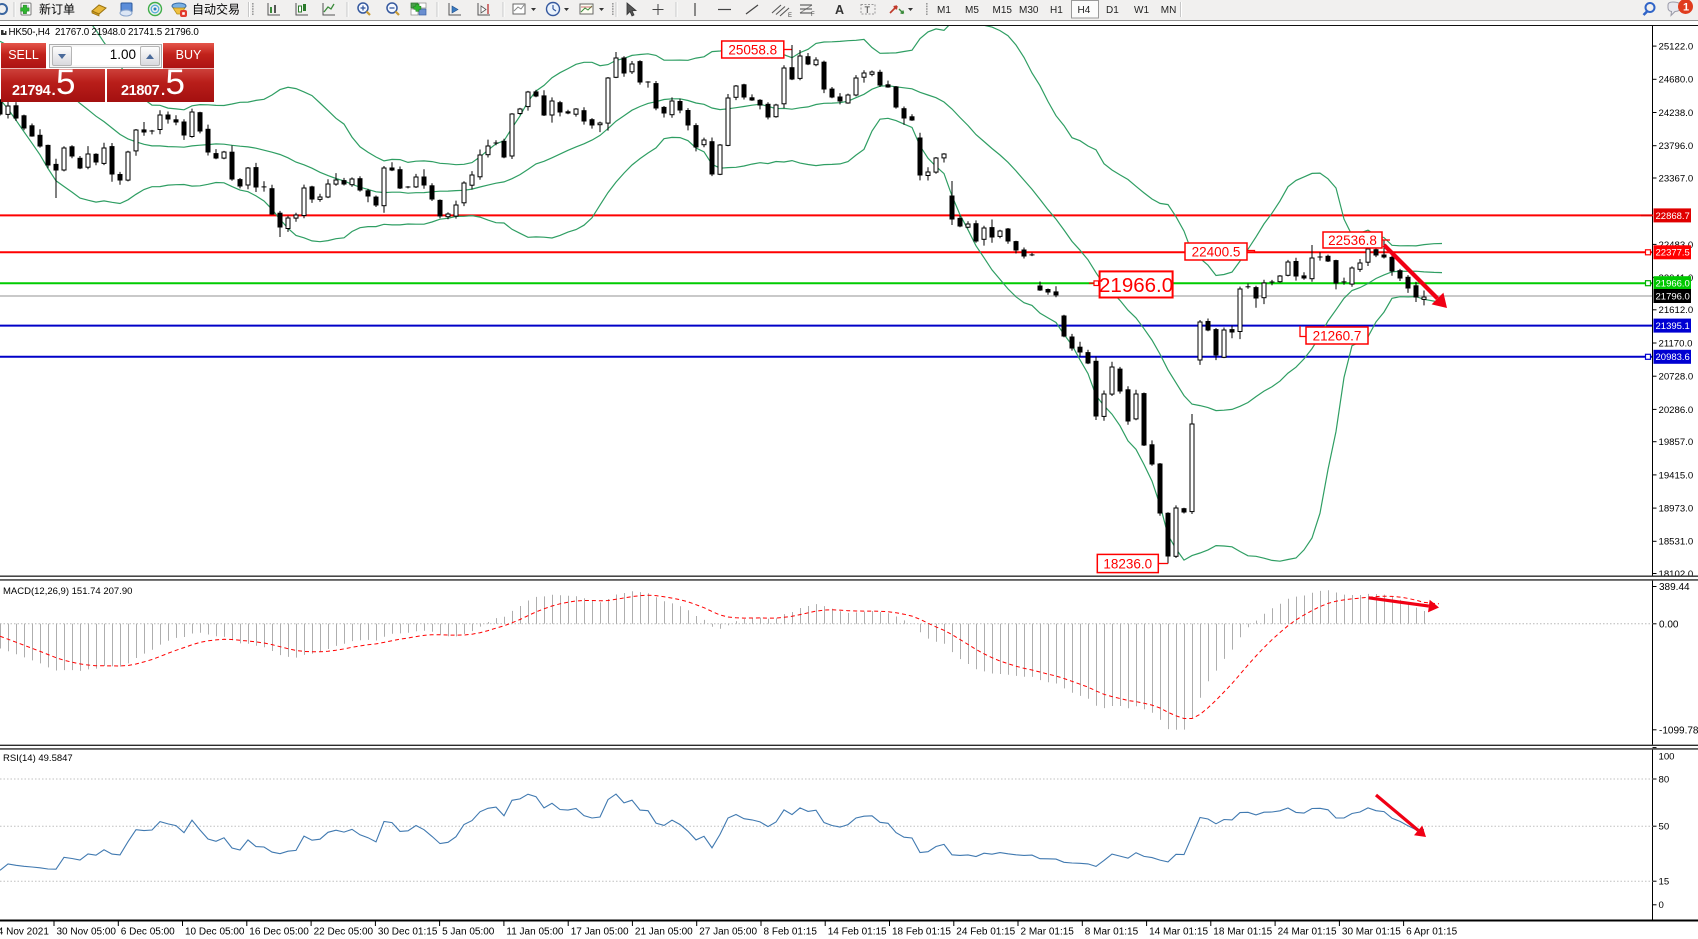  What do you see at coordinates (67, 591) in the screenshot?
I see `svg-text: MACD(12,26,9) 151.74 207.90` at bounding box center [67, 591].